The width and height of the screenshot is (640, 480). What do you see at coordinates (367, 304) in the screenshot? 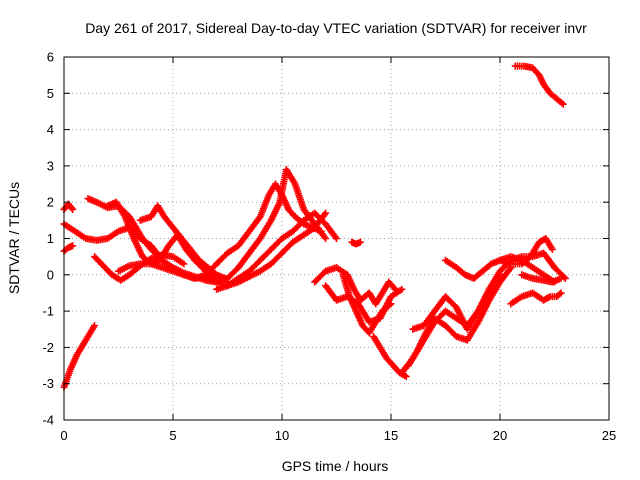
I see `series-track-p` at bounding box center [367, 304].